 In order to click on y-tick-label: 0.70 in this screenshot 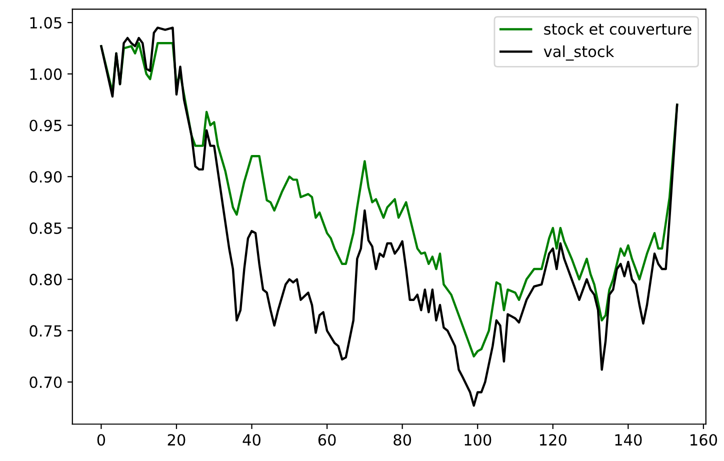, I will do `click(46, 382)`.